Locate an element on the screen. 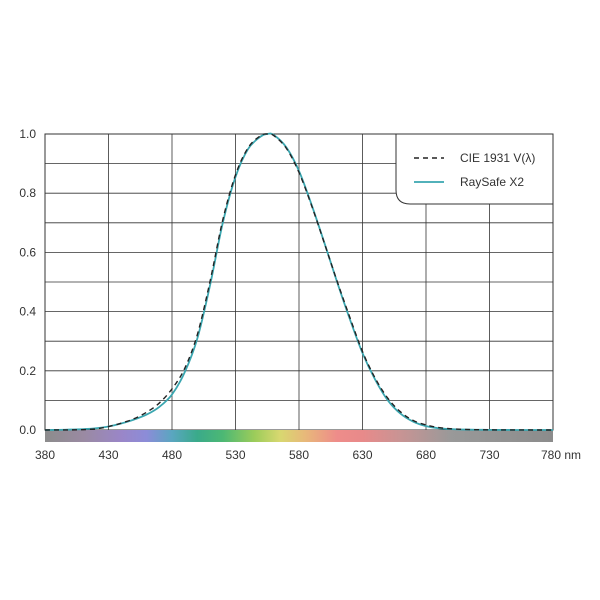  legend-box is located at coordinates (474, 169).